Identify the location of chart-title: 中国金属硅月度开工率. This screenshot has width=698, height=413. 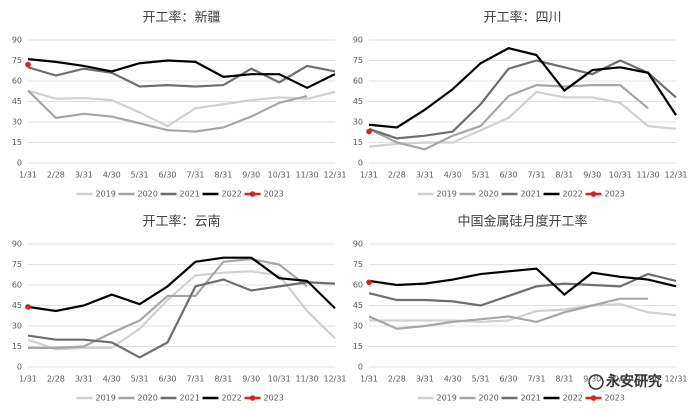
(522, 222).